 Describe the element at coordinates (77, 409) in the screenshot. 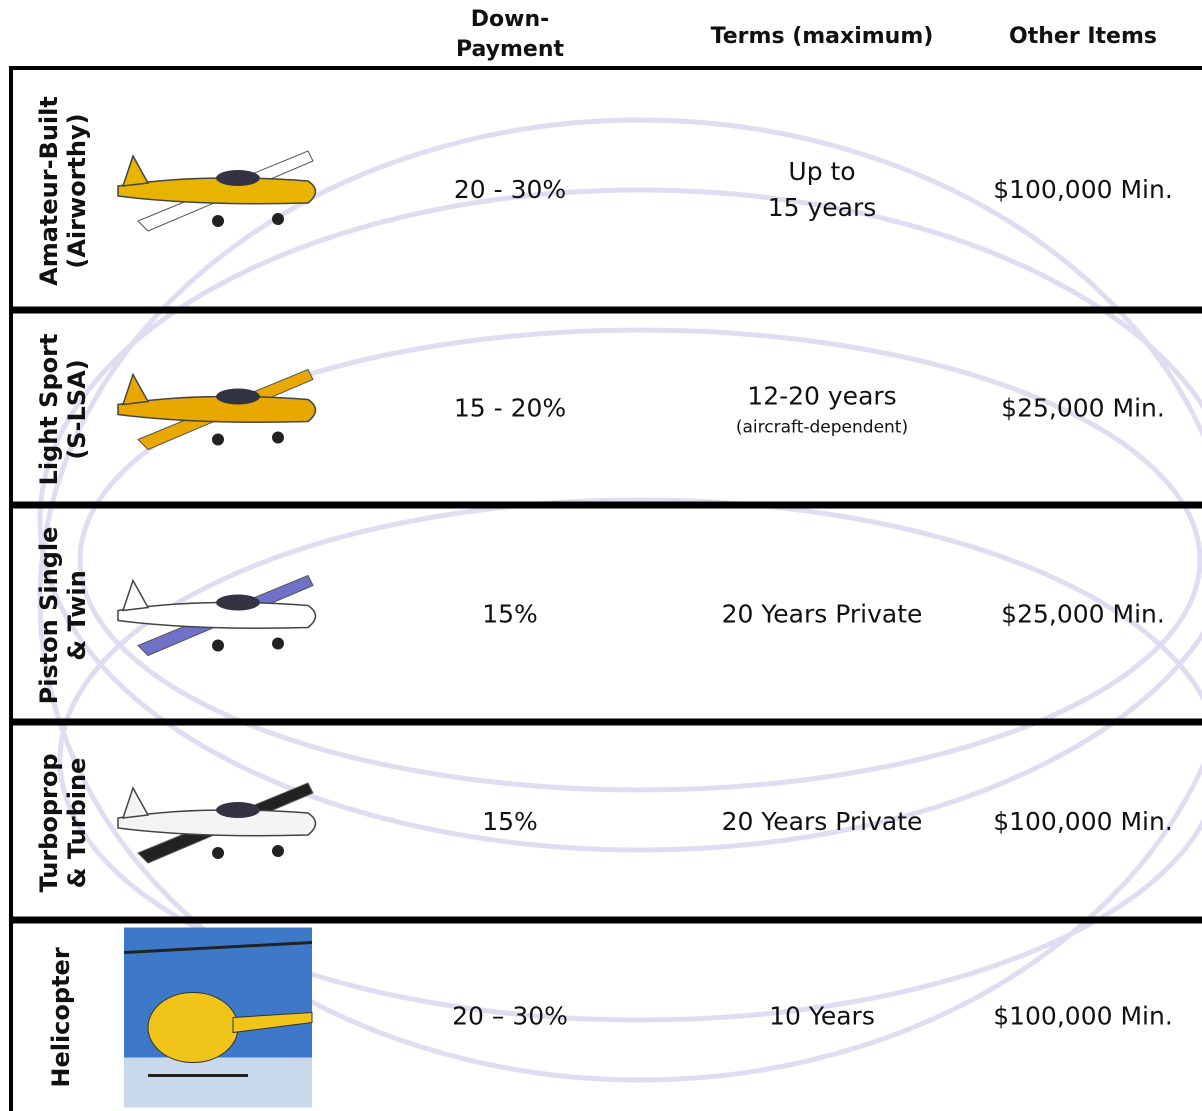

I see `row-label: (S-LSA)` at that location.